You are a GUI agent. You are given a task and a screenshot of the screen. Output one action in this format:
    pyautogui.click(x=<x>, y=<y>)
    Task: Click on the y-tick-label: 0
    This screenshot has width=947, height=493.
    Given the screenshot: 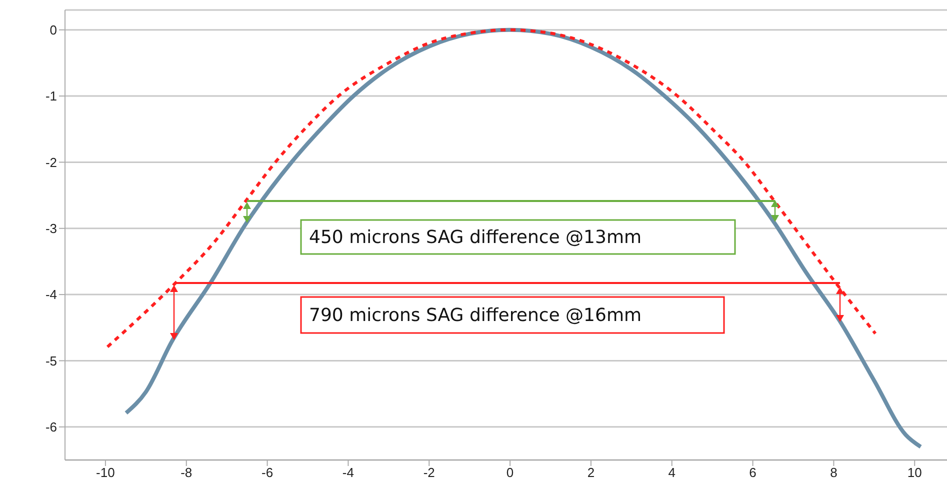 What is the action you would take?
    pyautogui.click(x=53, y=30)
    